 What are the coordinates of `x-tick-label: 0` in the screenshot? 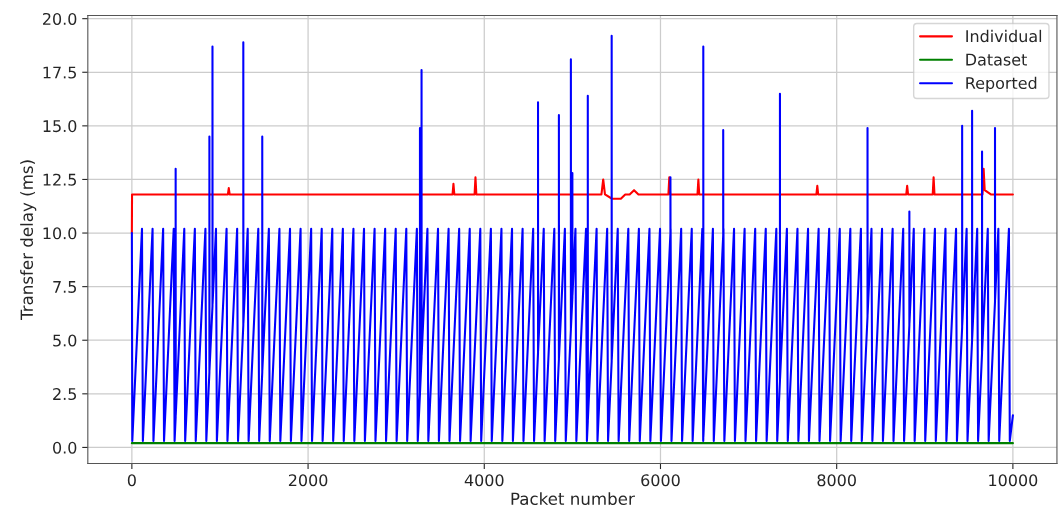 It's located at (131, 480).